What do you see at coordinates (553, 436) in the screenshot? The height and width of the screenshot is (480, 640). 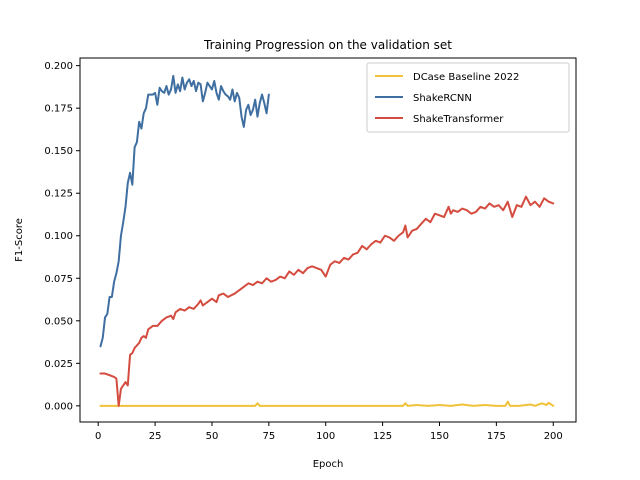 I see `x-tick-label: 200` at bounding box center [553, 436].